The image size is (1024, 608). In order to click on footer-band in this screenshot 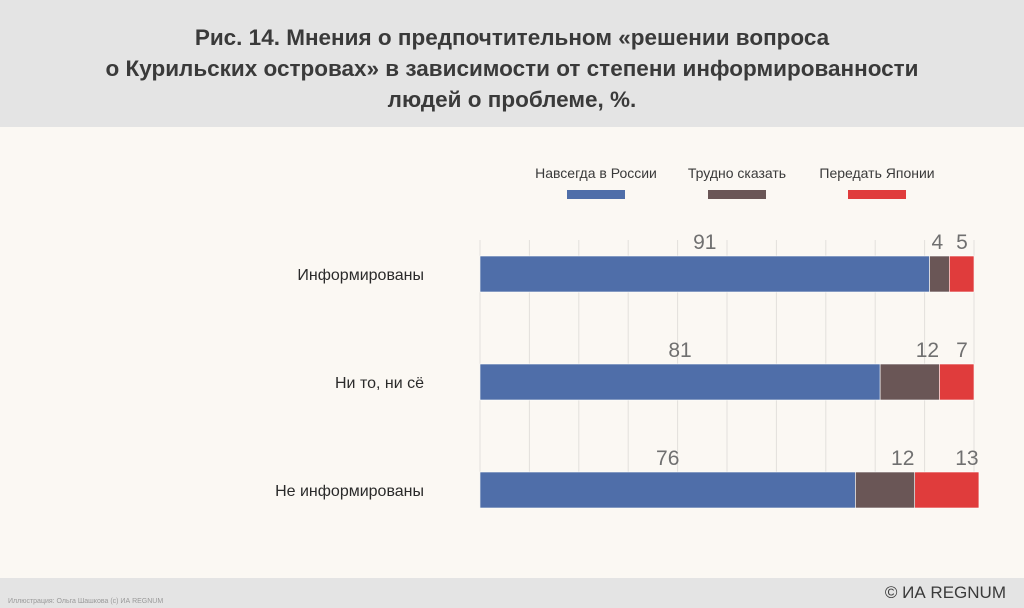, I will do `click(512, 593)`.